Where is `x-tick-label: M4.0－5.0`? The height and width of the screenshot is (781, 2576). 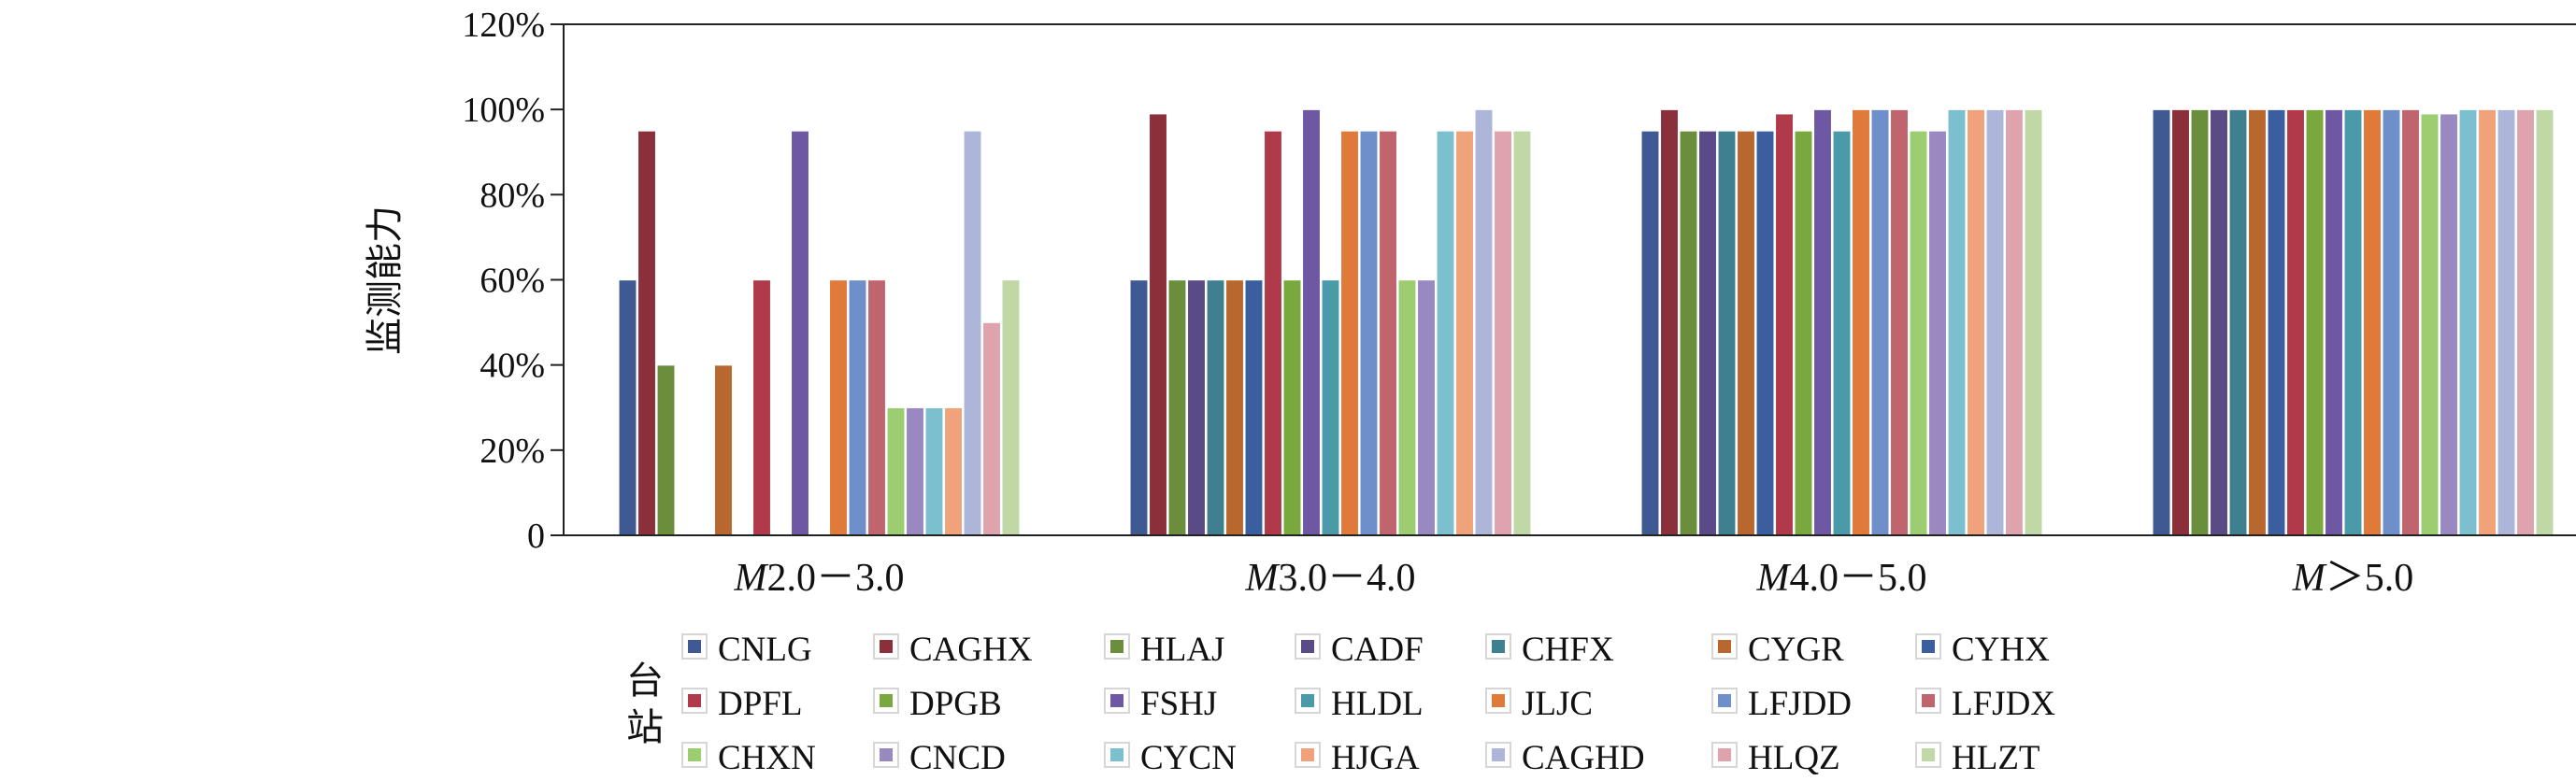 x-tick-label: M4.0－5.0 is located at coordinates (1840, 578).